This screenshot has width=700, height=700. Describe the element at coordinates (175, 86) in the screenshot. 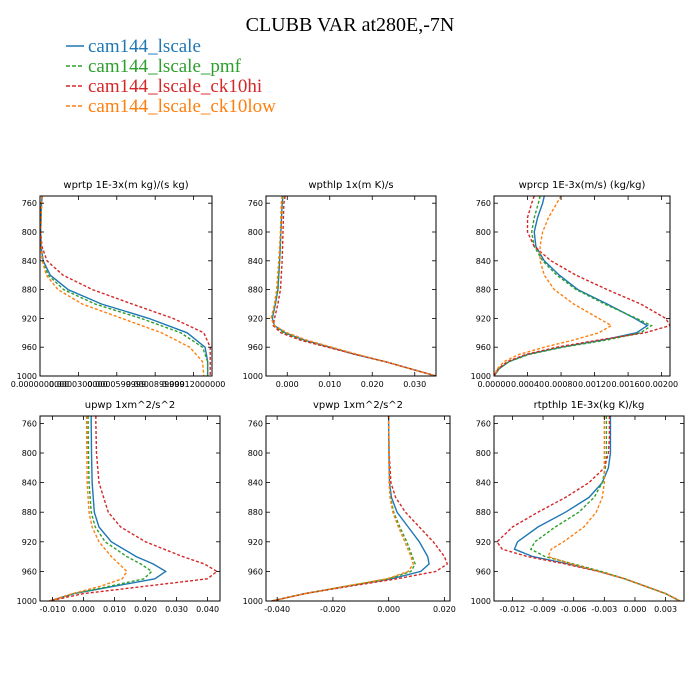

I see `legend-entry: cam144_lscale_ck10hi` at that location.